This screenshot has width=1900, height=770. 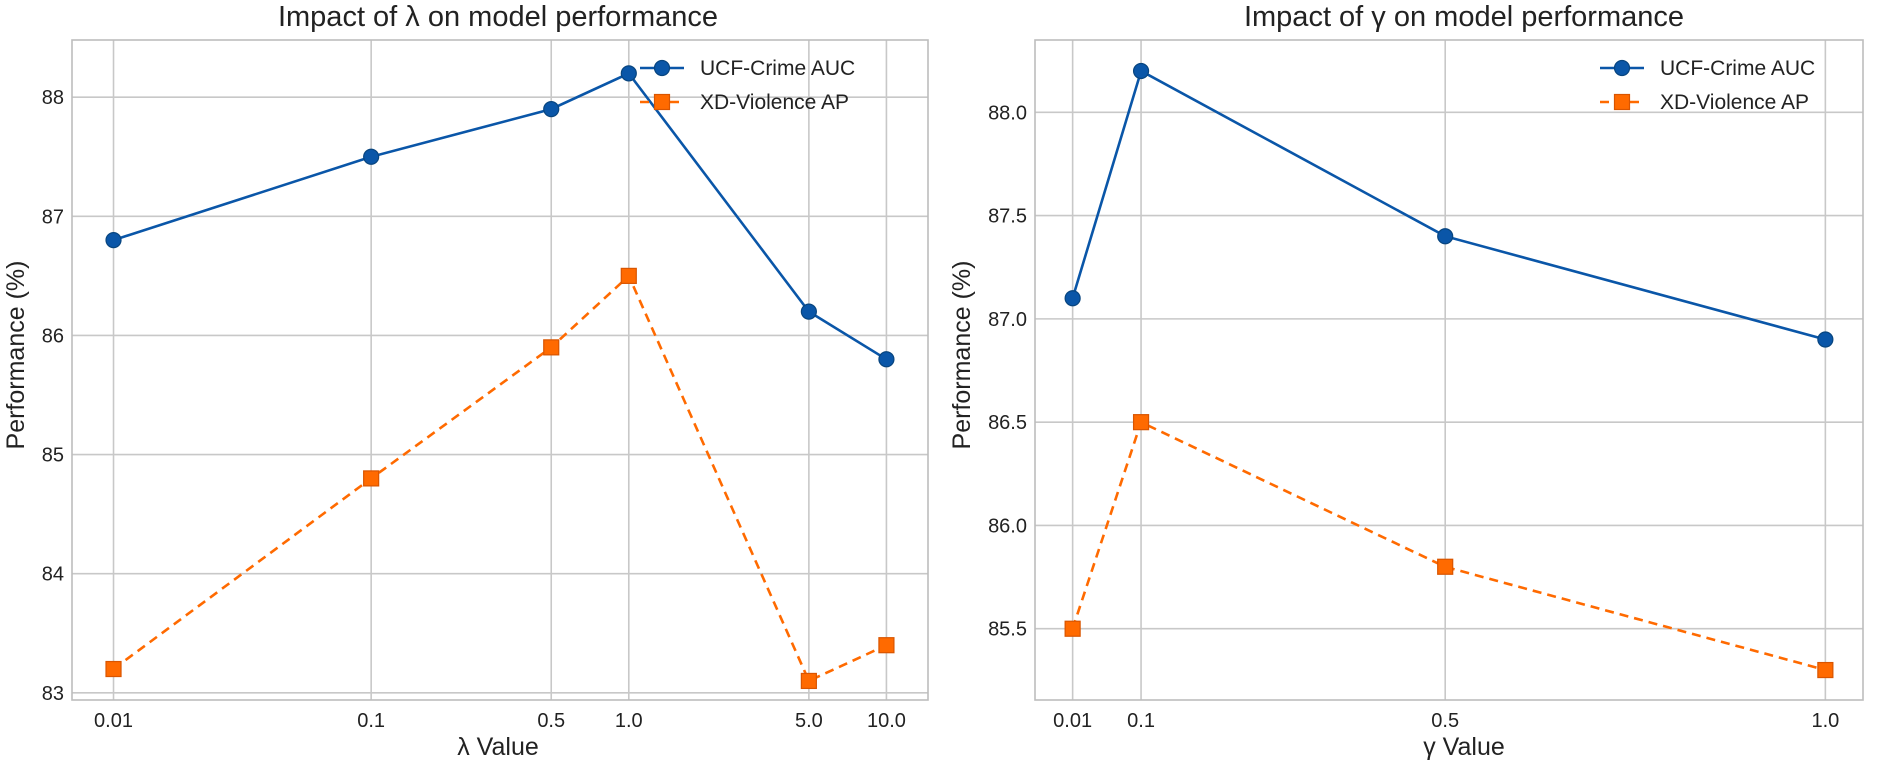 I want to click on lambda-x-tick-label: 0.5, so click(x=551, y=721).